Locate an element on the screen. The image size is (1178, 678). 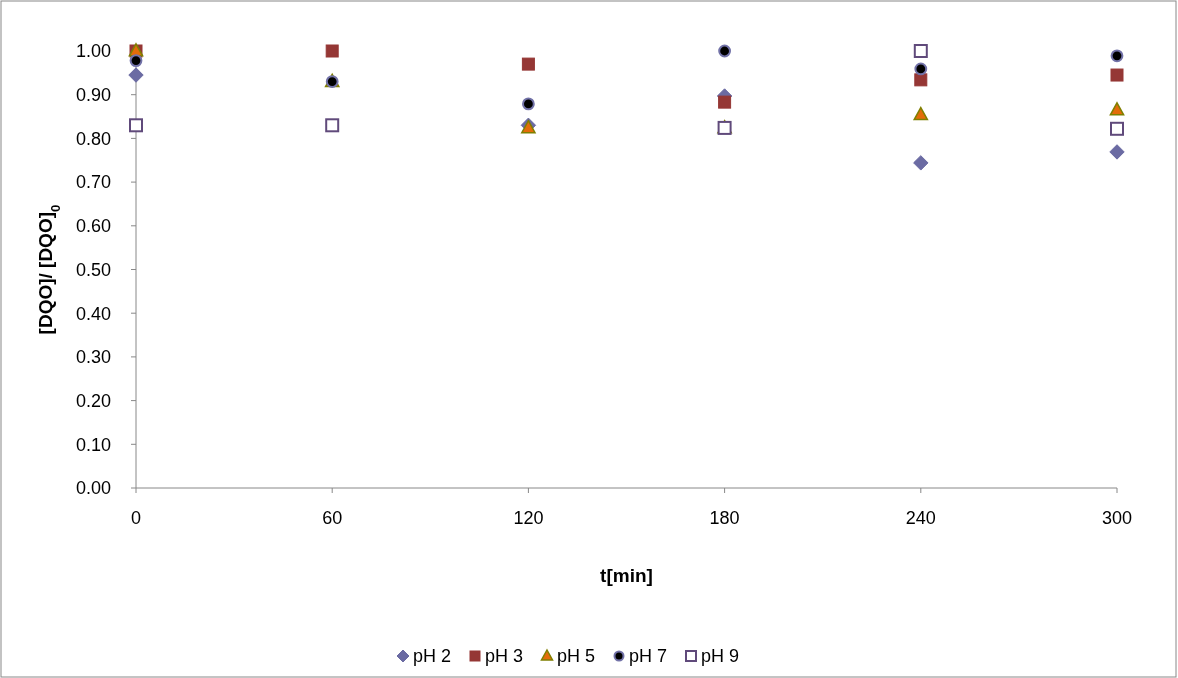
legend-label: pH 2 is located at coordinates (432, 656).